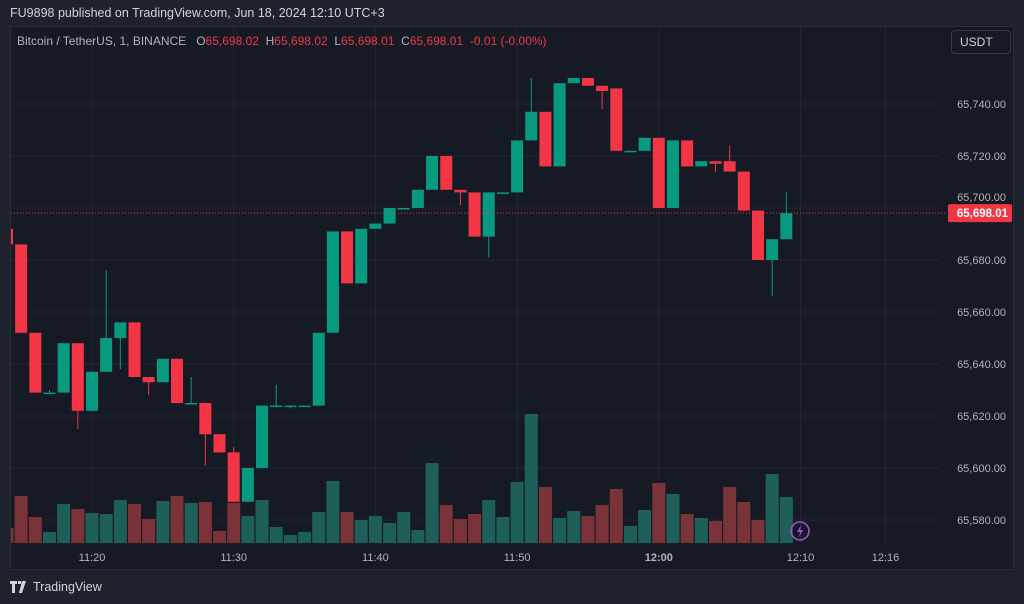  What do you see at coordinates (981, 261) in the screenshot?
I see `price-tick-label: 65,680.00` at bounding box center [981, 261].